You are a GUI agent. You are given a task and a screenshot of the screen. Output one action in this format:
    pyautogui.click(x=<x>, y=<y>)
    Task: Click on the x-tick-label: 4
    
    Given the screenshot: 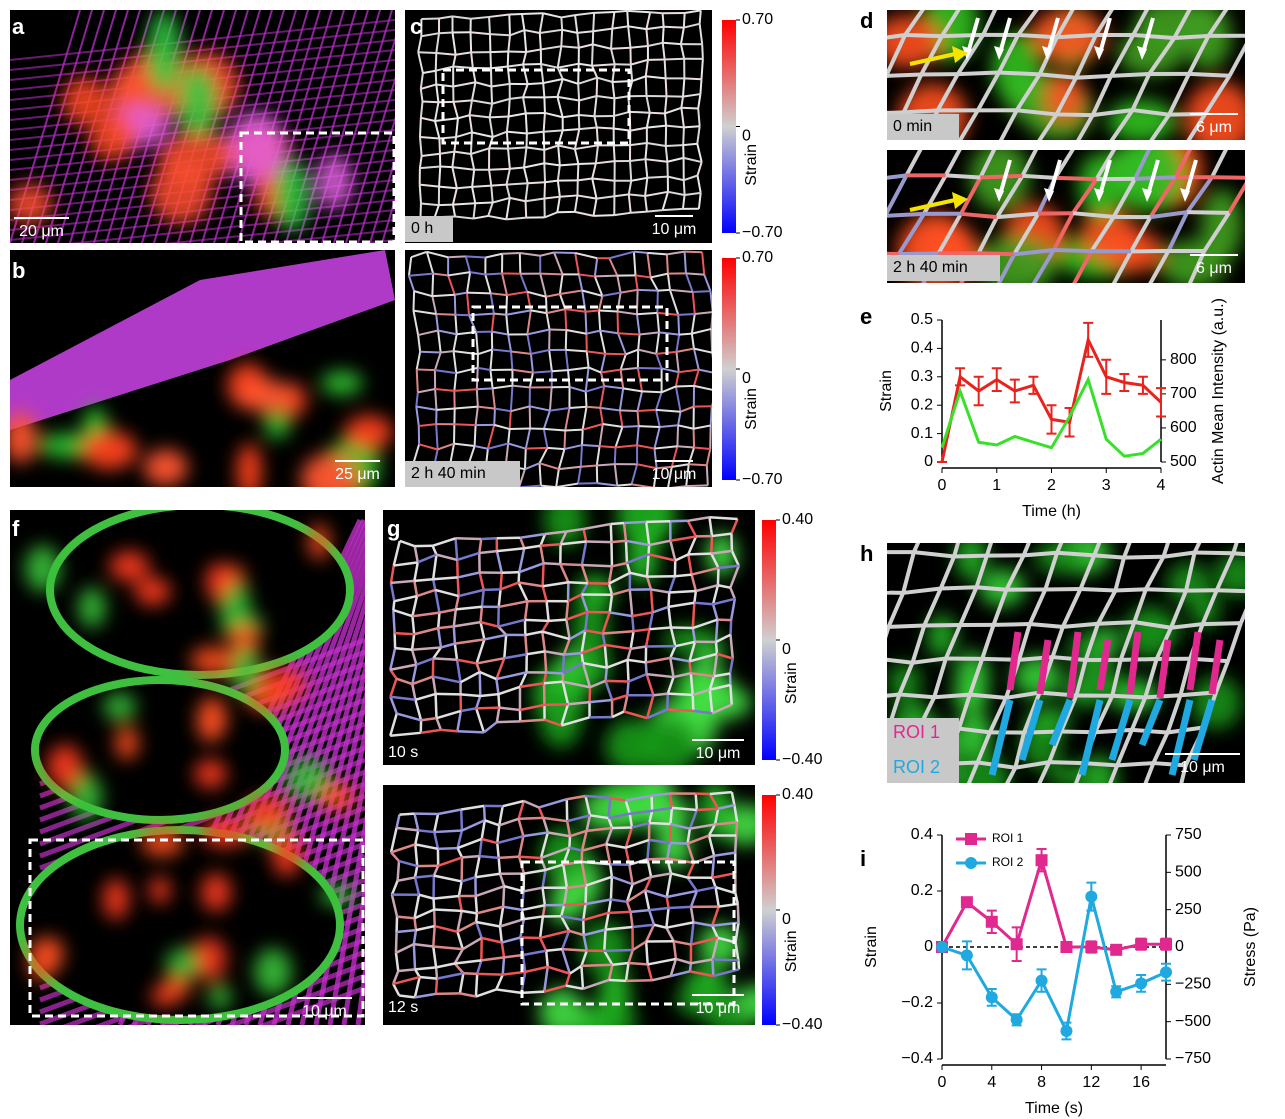 What is the action you would take?
    pyautogui.click(x=991, y=1082)
    